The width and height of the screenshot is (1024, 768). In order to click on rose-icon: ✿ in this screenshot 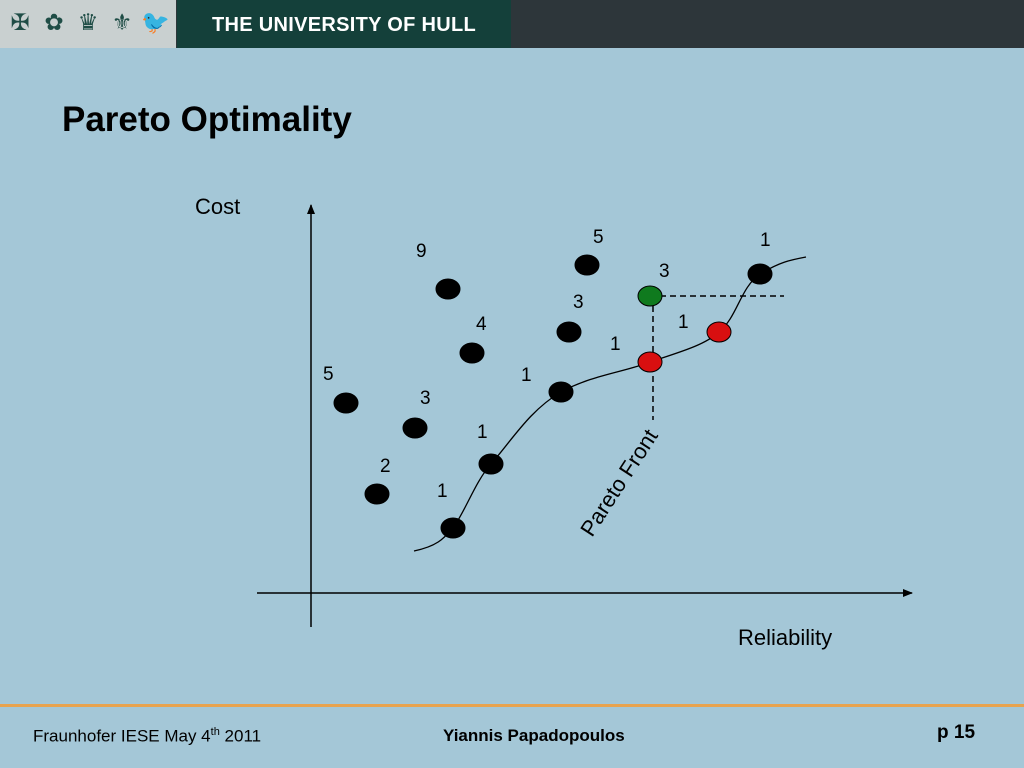, I will do `click(54, 23)`.